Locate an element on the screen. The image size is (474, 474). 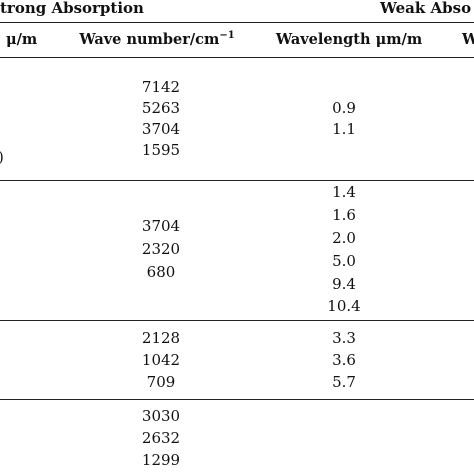
wavenumber-cell: 2320 is located at coordinates (161, 249).